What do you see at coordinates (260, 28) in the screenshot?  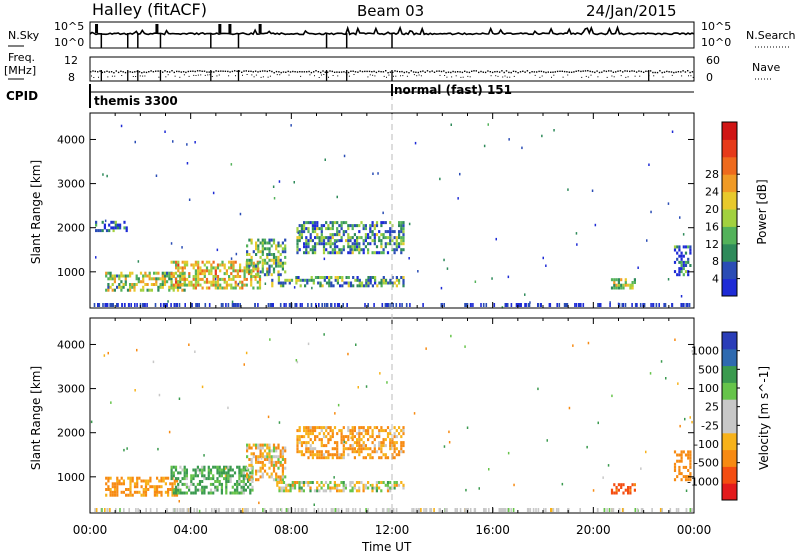 I see `nsky-spike` at bounding box center [260, 28].